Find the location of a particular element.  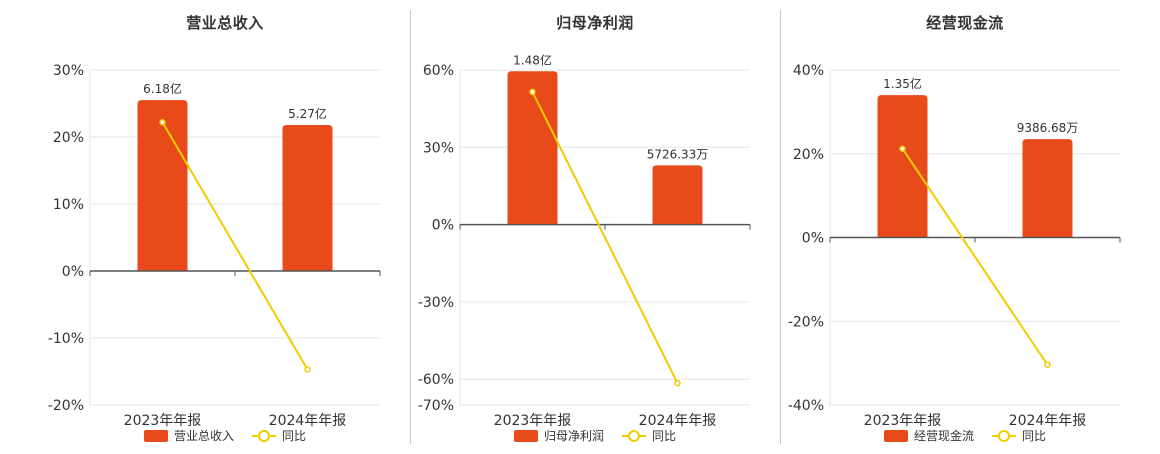

chart-title: 归母净利润 is located at coordinates (595, 23).